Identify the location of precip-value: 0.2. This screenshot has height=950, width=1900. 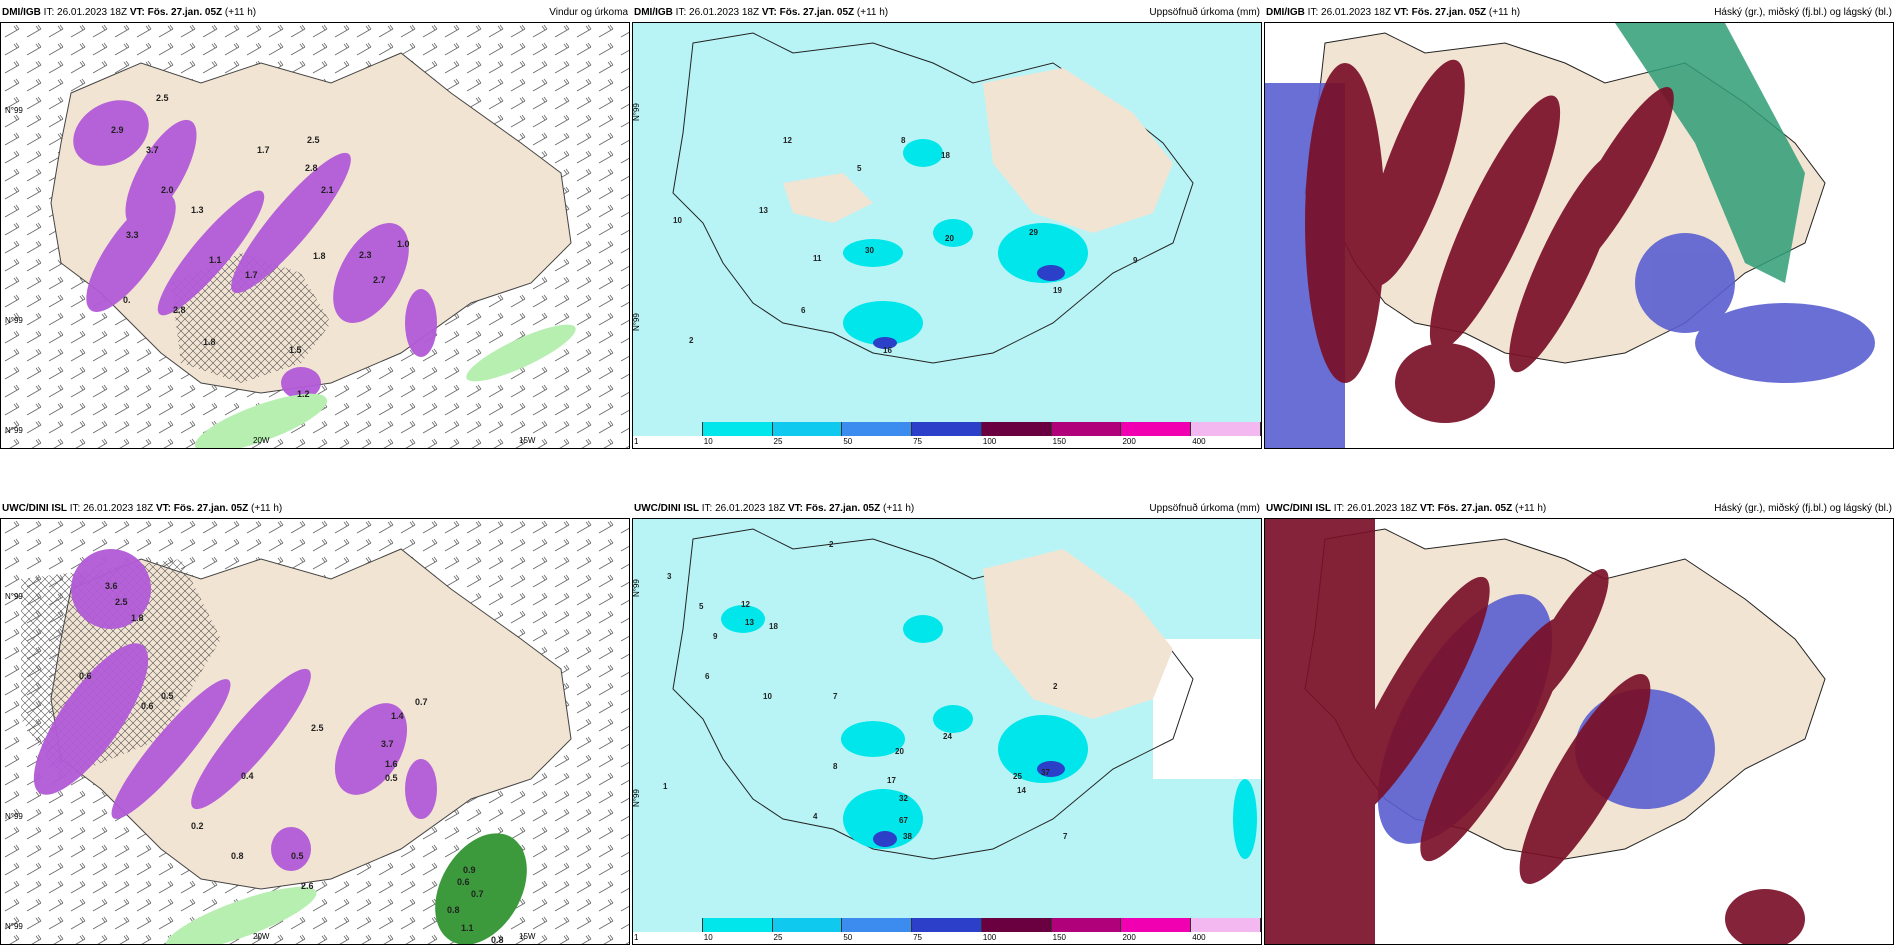
(197, 826).